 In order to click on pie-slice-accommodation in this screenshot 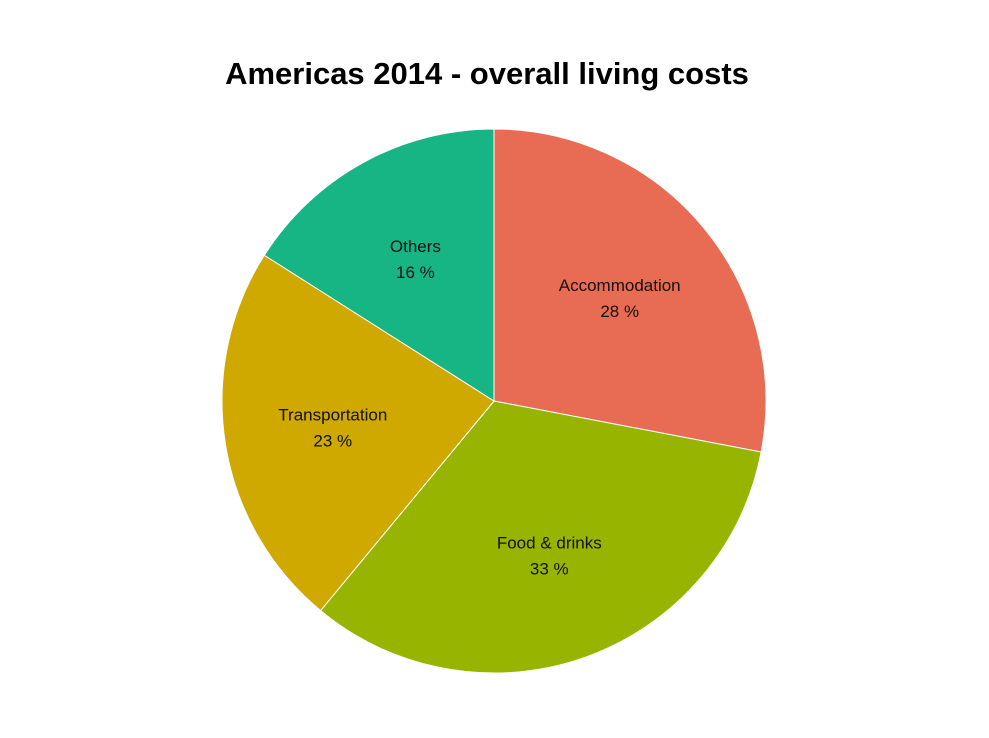, I will do `click(630, 290)`.